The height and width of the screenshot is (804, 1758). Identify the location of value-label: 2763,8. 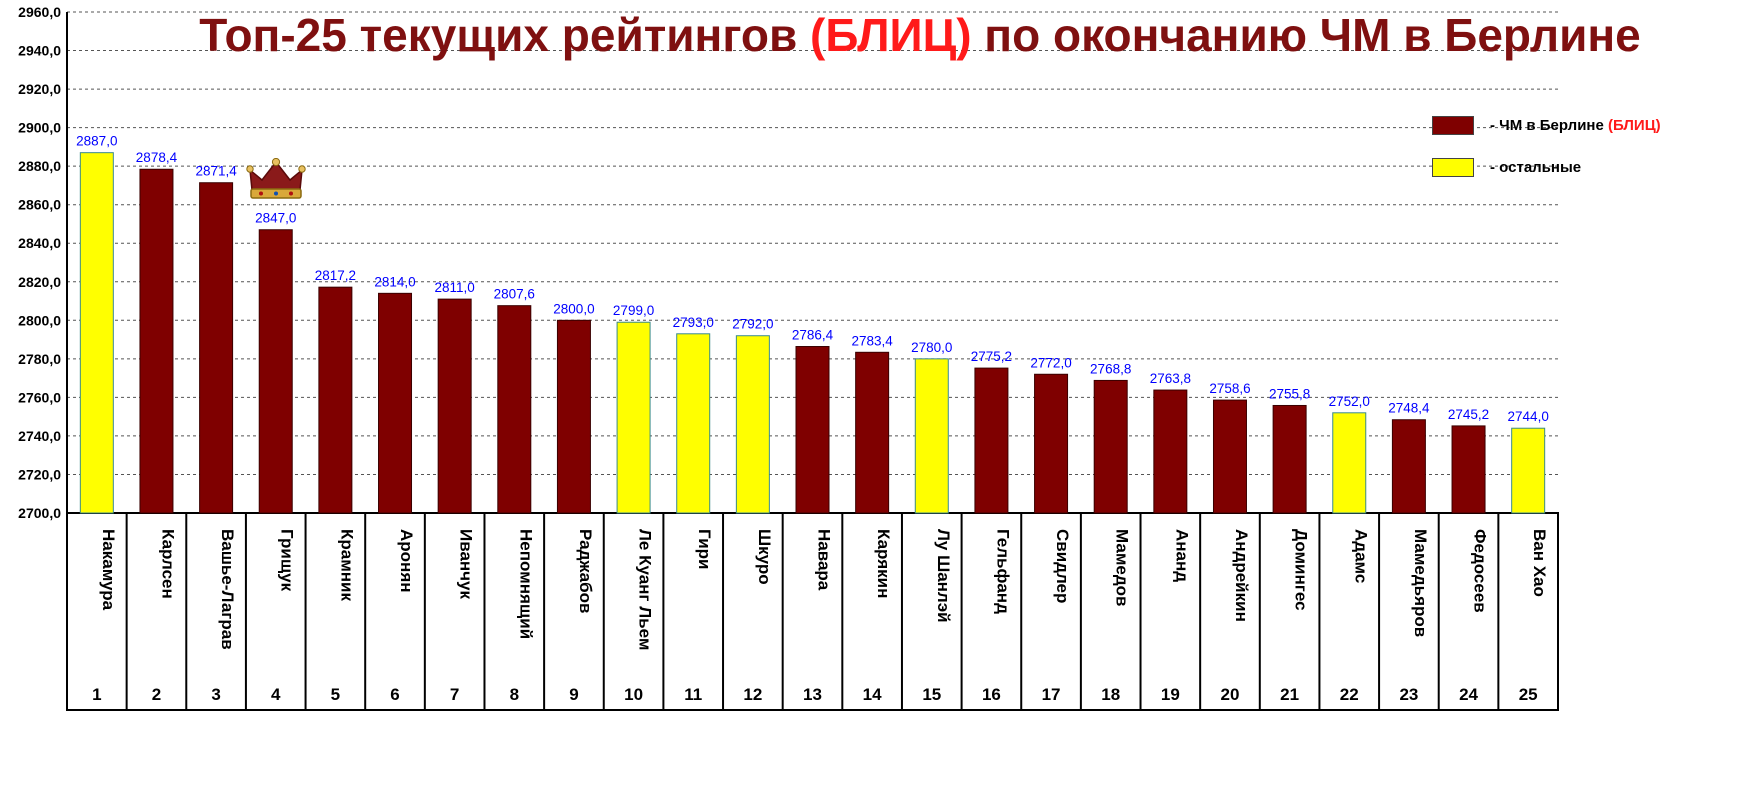
(1170, 378).